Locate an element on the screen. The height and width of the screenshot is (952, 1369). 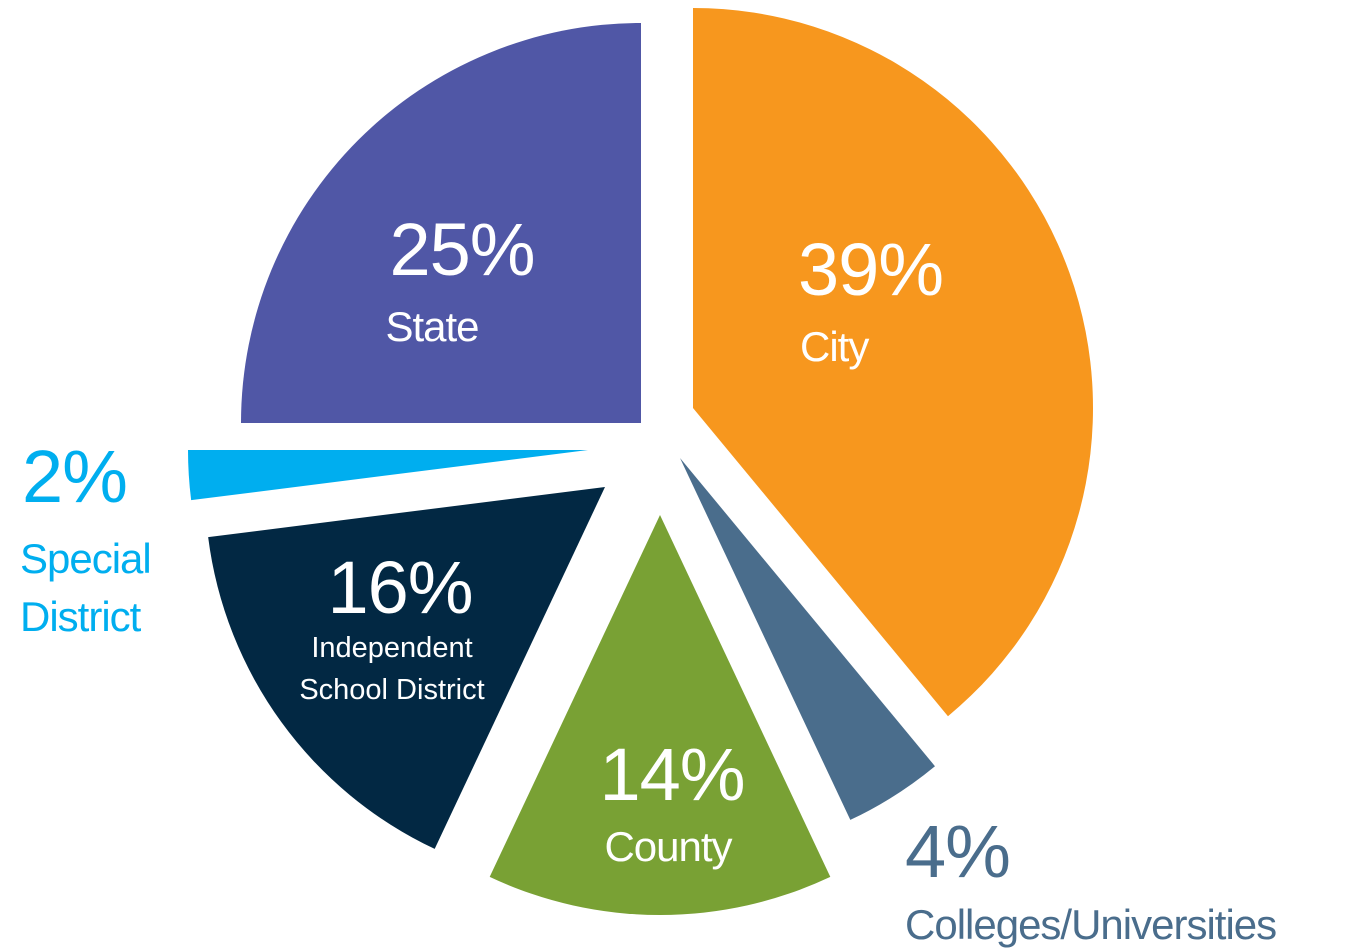
slice-label: Special District is located at coordinates (86, 587).